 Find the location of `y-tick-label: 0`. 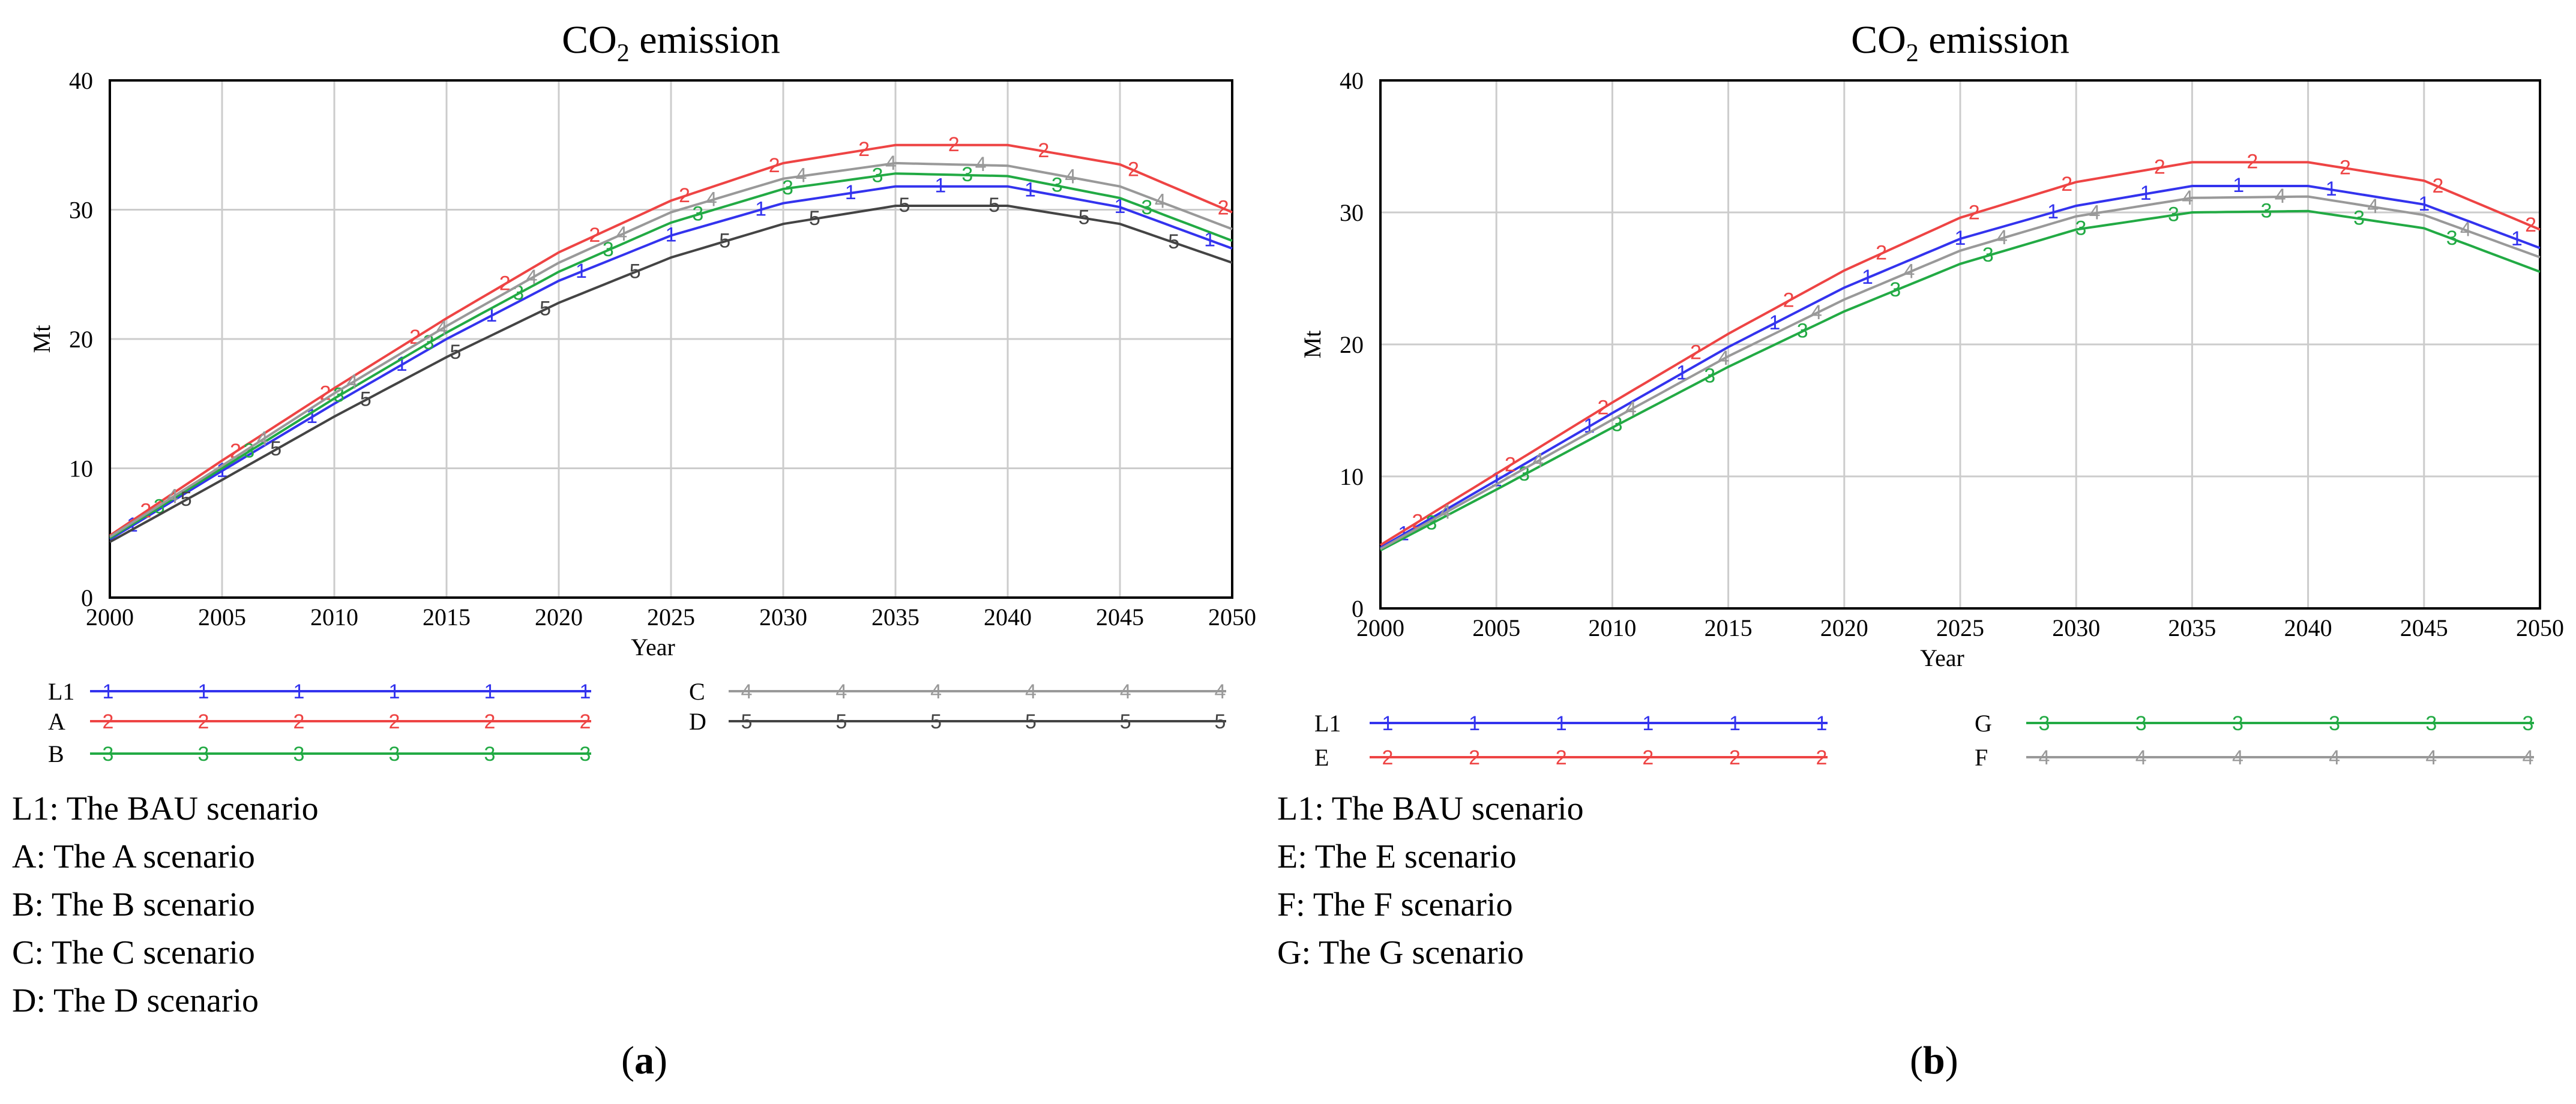

y-tick-label: 0 is located at coordinates (1358, 608).